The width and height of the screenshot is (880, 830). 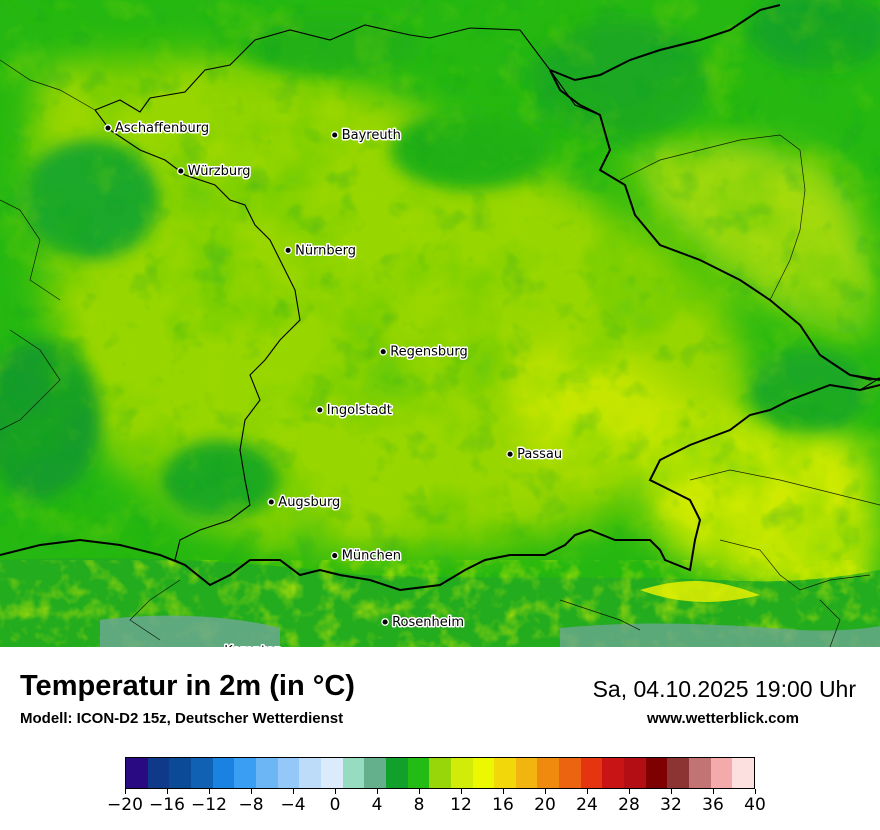 I want to click on legend-tick-label: −8, so click(x=251, y=805).